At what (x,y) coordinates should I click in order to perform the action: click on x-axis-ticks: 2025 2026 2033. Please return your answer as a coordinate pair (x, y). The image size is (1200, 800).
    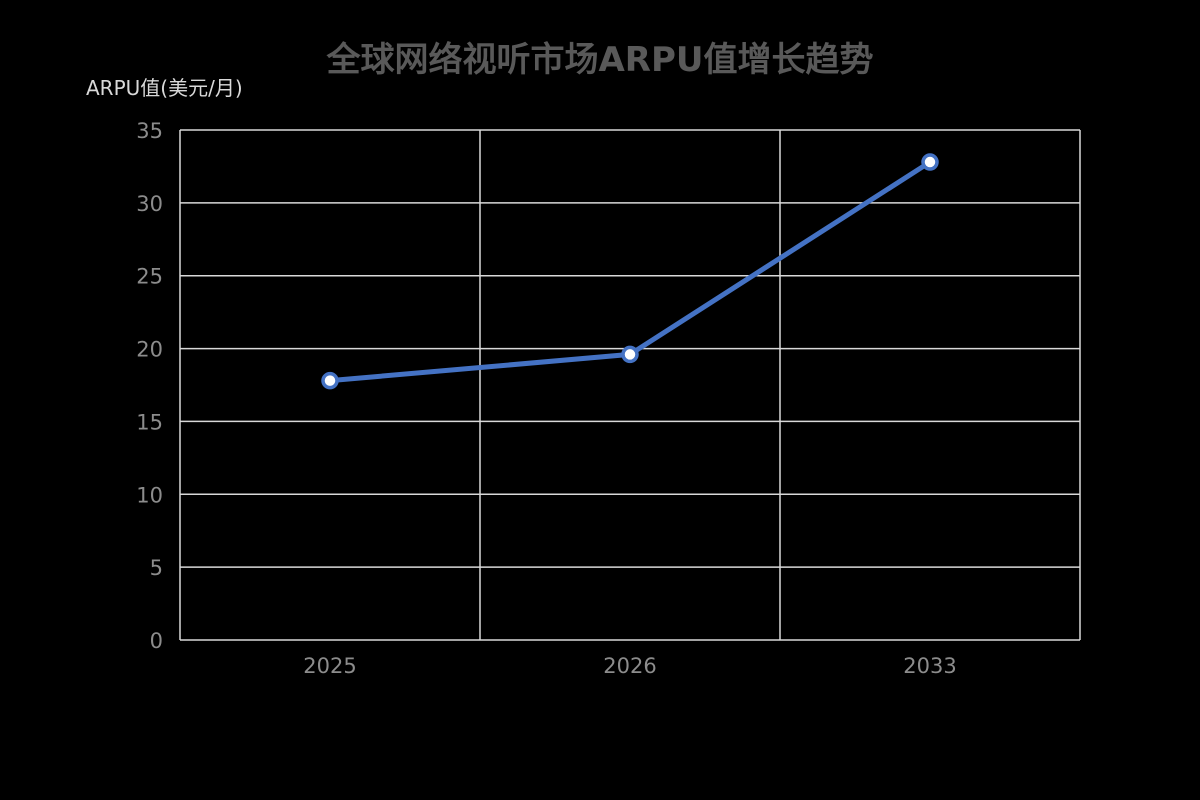
    Looking at the image, I should click on (629, 666).